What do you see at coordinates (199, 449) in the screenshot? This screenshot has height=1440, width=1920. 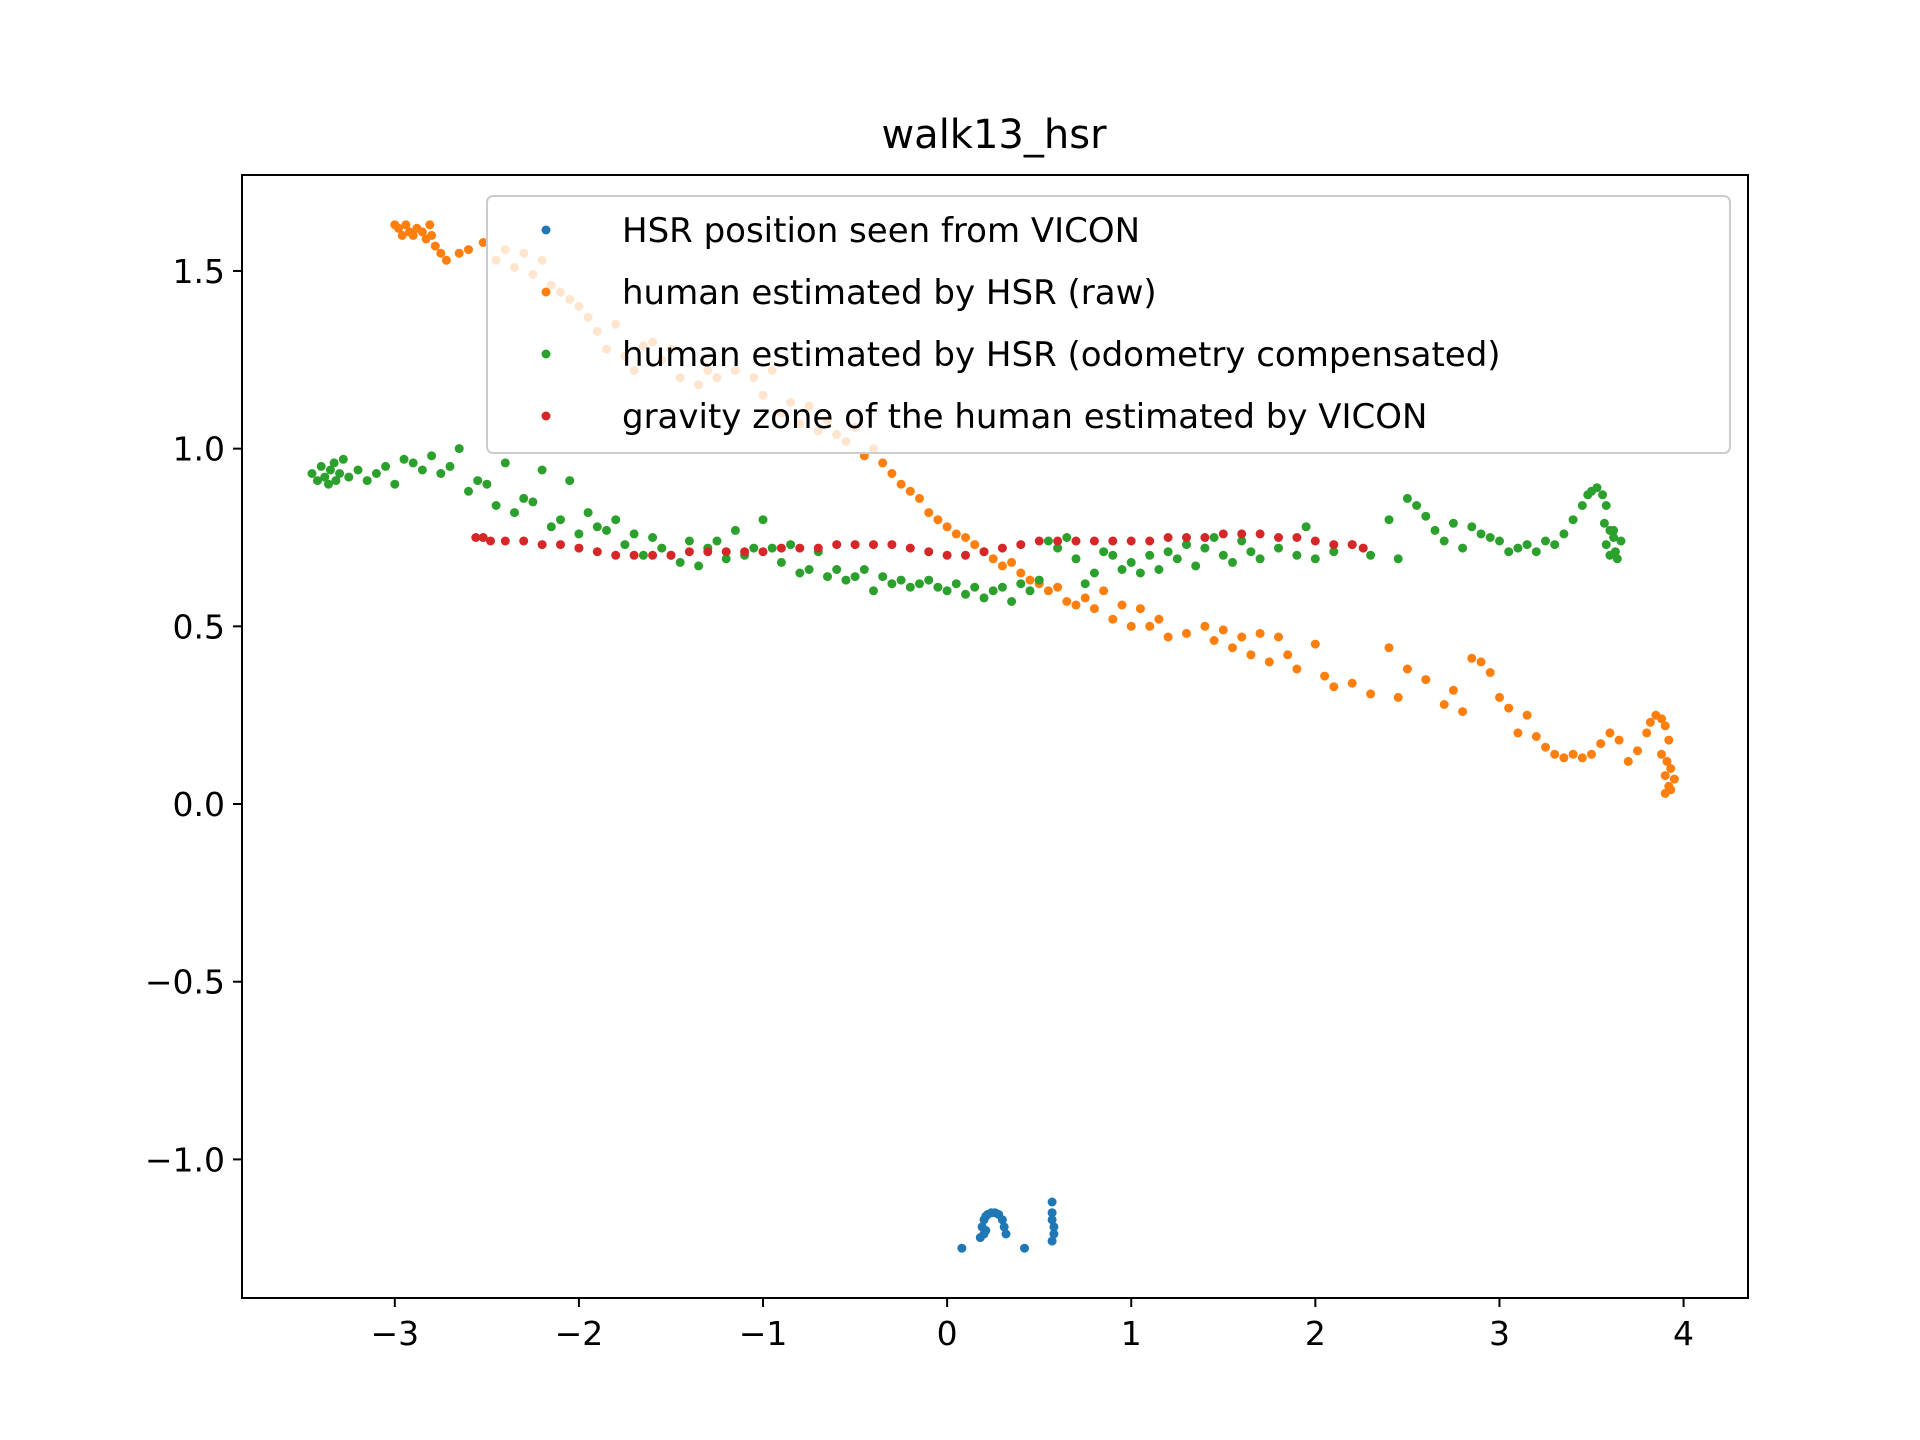 I see `y-tick-label: 1.0` at bounding box center [199, 449].